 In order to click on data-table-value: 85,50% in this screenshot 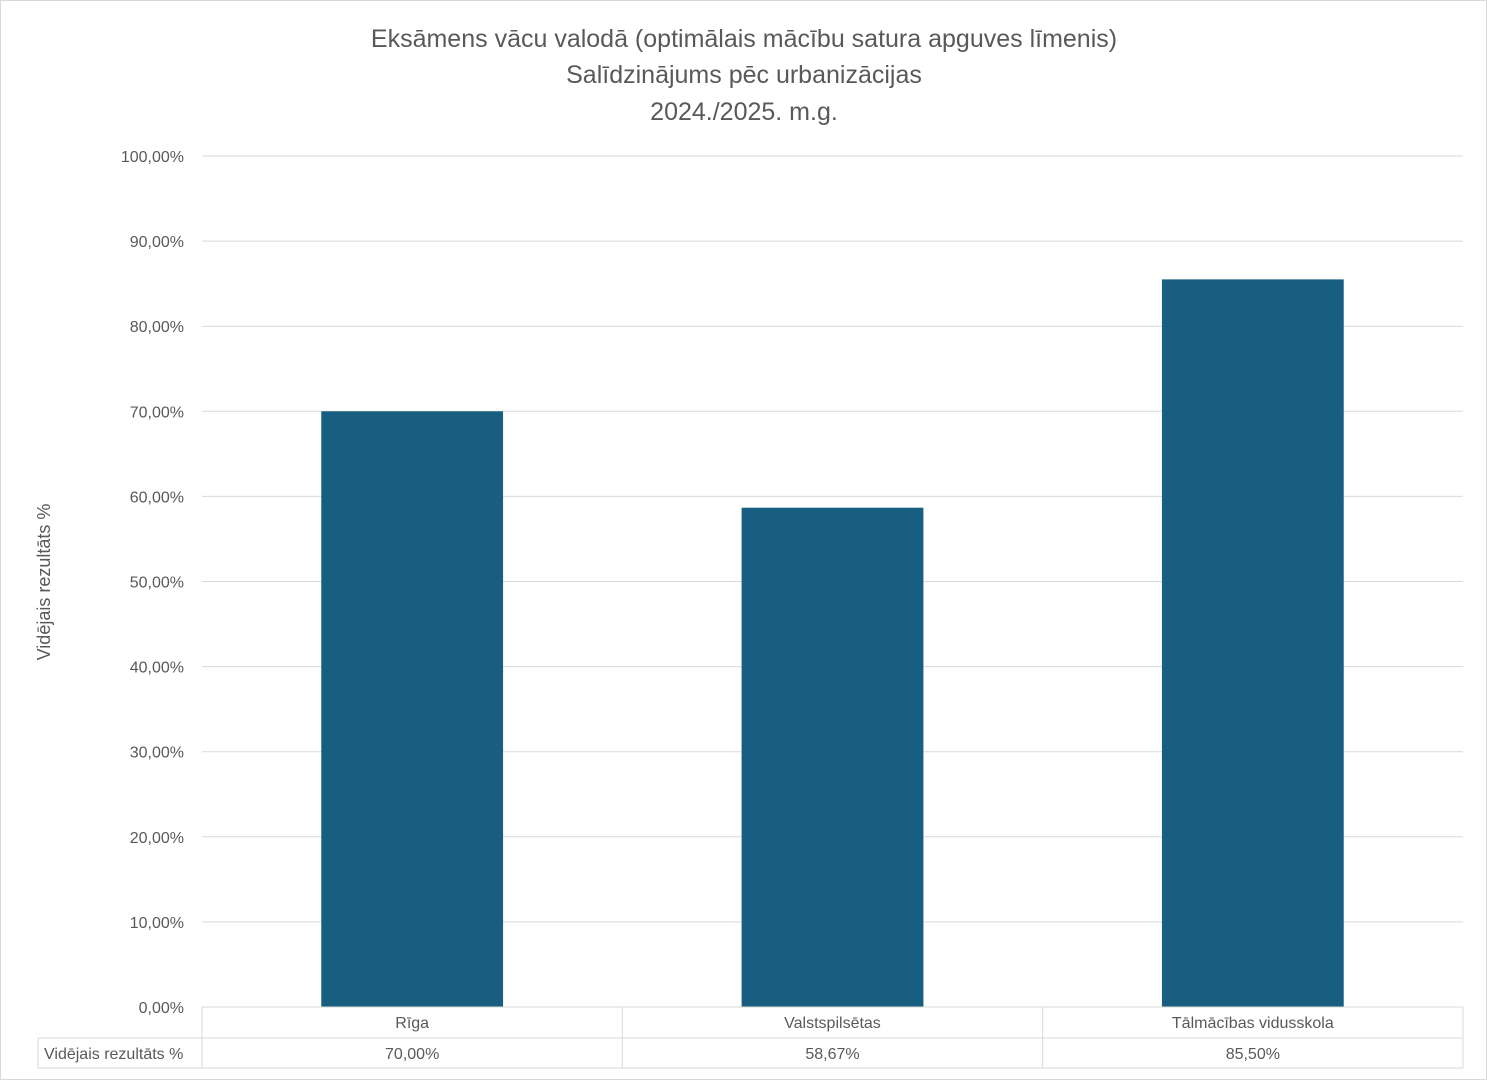, I will do `click(1253, 1054)`.